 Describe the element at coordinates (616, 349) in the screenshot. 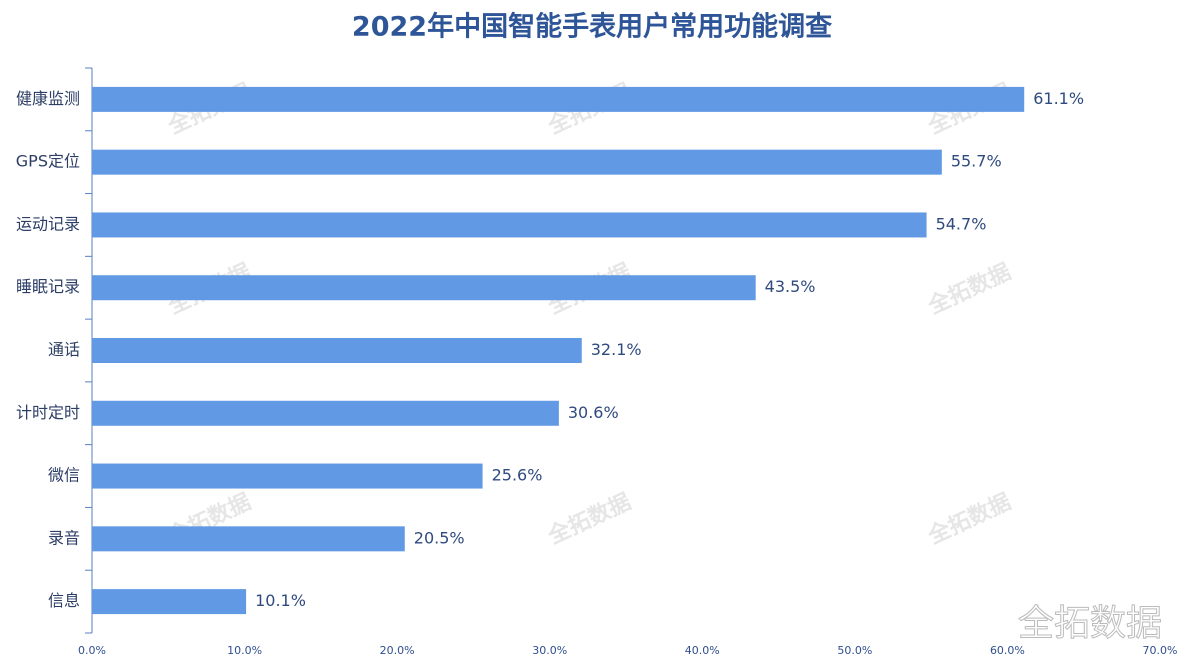

I see `value-label: 32.1%` at that location.